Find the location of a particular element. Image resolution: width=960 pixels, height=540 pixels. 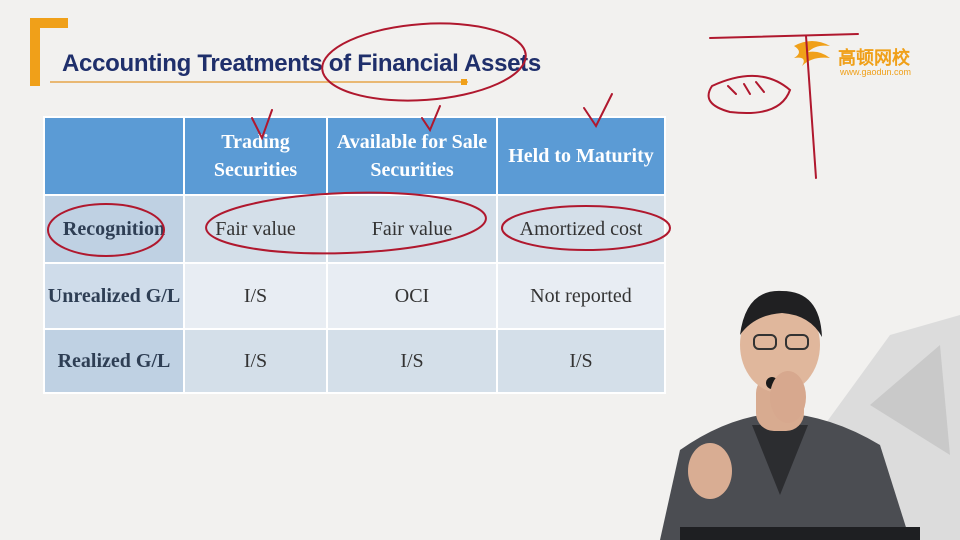

table-cell: OCI is located at coordinates (412, 296).